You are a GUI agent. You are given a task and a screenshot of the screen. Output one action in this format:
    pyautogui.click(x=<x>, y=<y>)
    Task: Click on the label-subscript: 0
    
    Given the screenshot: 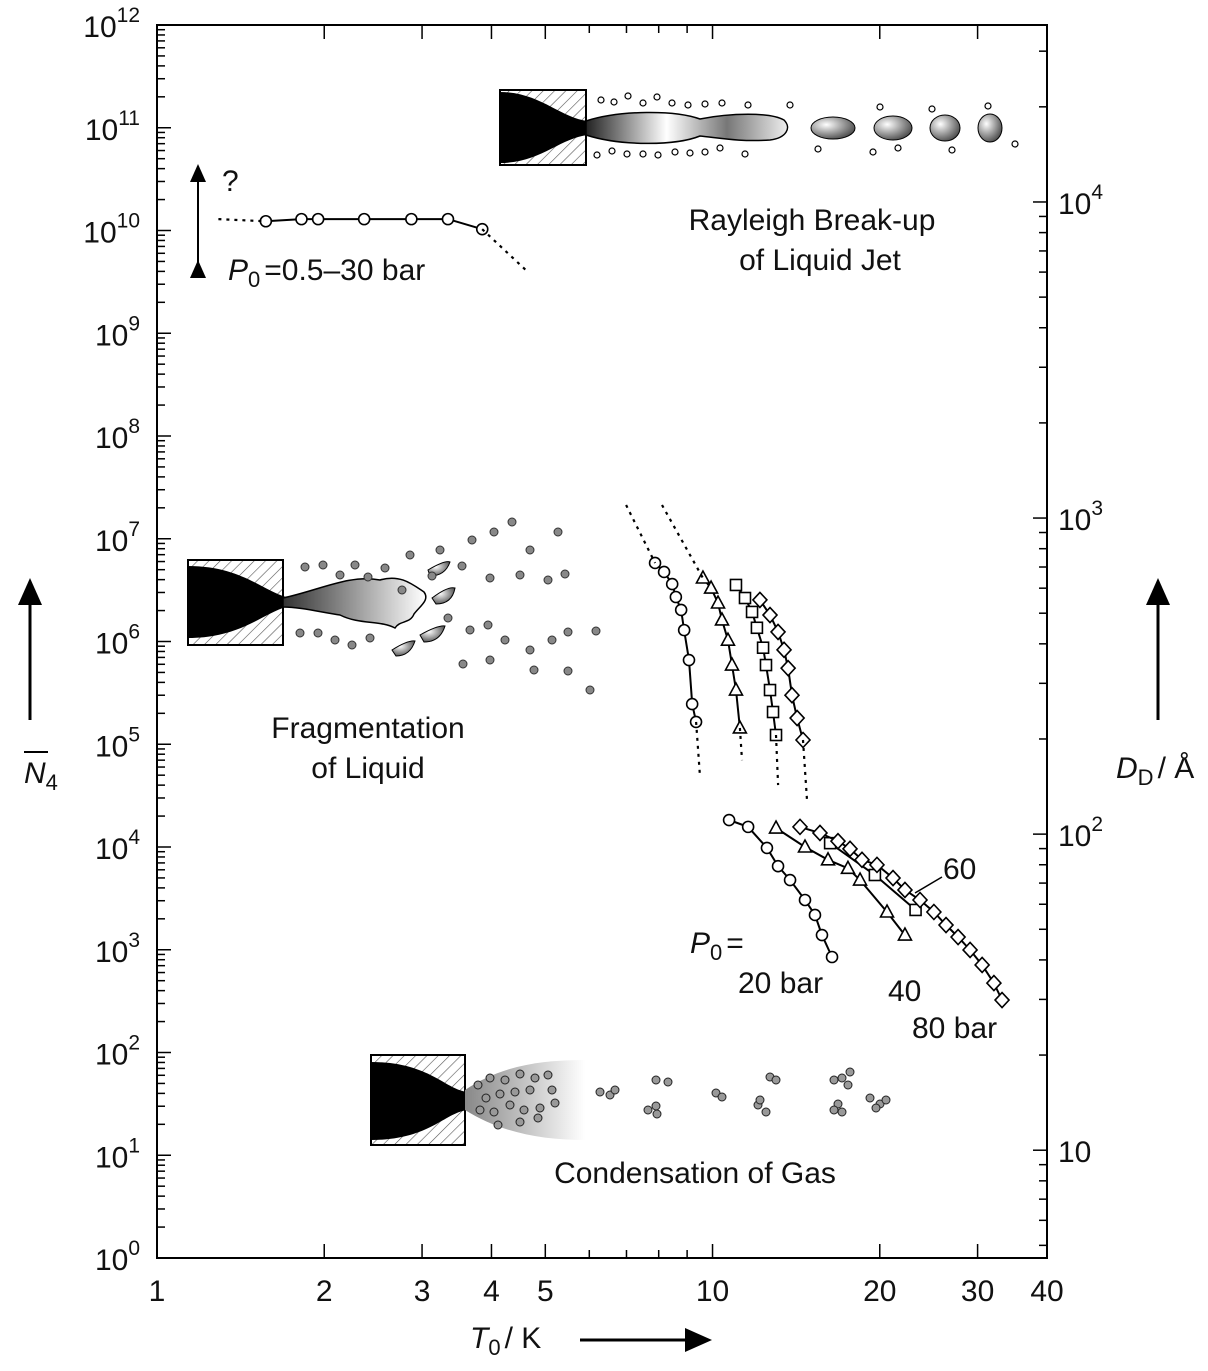 What is the action you would take?
    pyautogui.click(x=494, y=1347)
    